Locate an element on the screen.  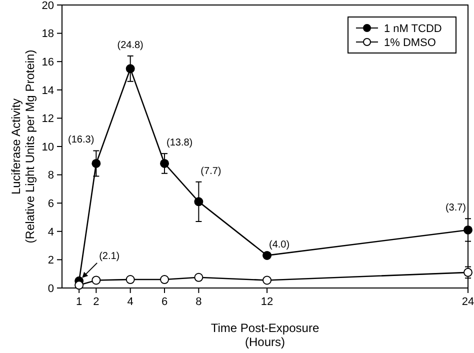
annotation: (4.0) is located at coordinates (279, 244).